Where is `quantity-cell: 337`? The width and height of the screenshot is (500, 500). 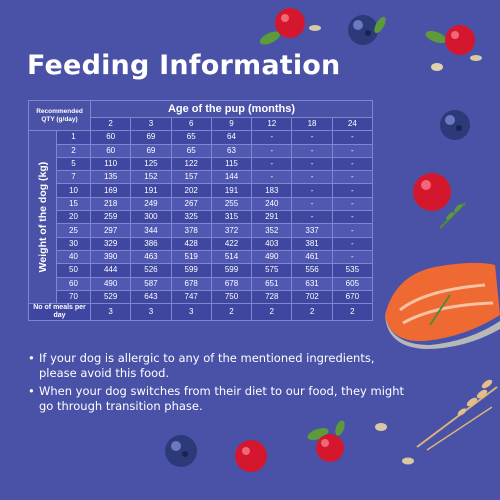 quantity-cell: 337 is located at coordinates (312, 230).